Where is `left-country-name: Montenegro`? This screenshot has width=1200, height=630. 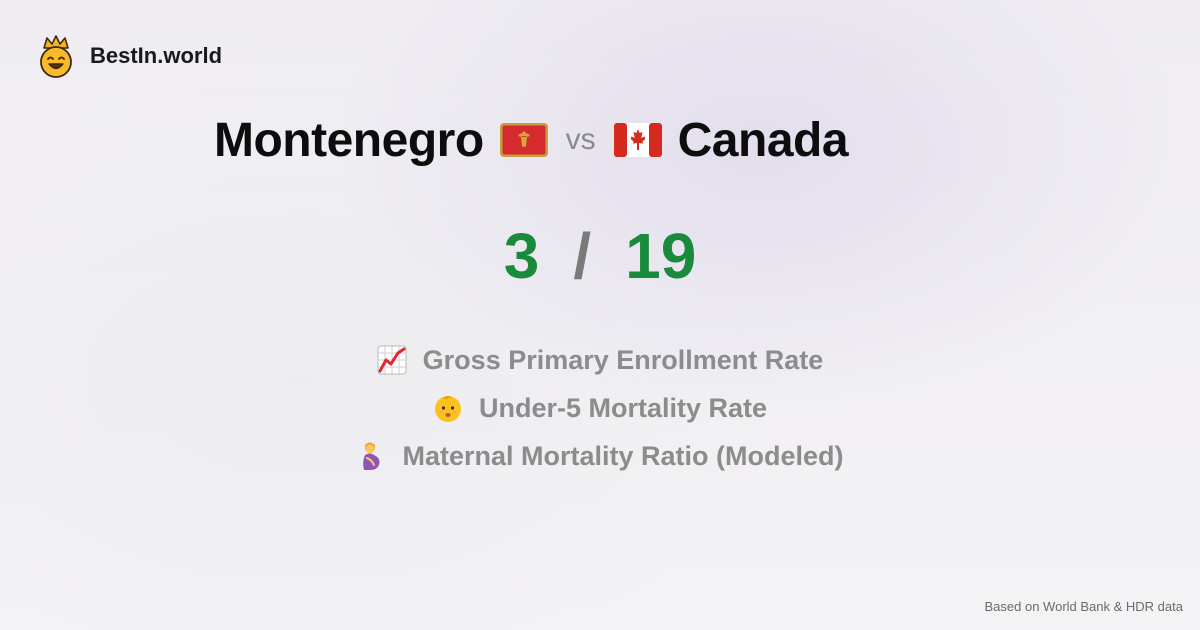 left-country-name: Montenegro is located at coordinates (349, 140).